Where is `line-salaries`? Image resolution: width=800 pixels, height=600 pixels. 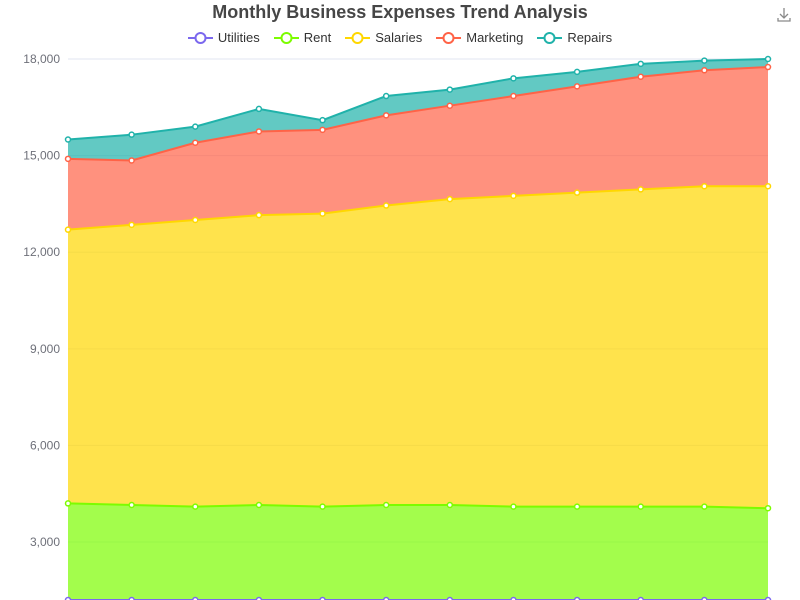 line-salaries is located at coordinates (417, 208).